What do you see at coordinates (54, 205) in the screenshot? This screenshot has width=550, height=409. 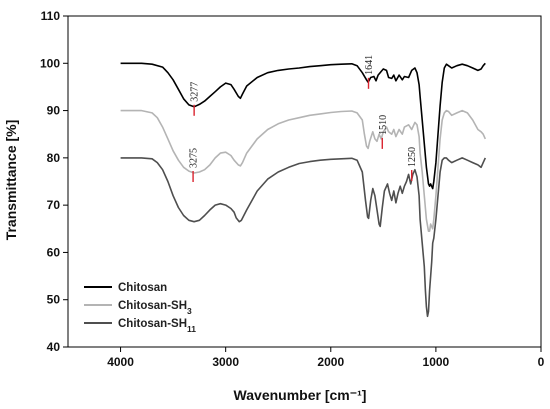 I see `y-tick-label: 70` at bounding box center [54, 205].